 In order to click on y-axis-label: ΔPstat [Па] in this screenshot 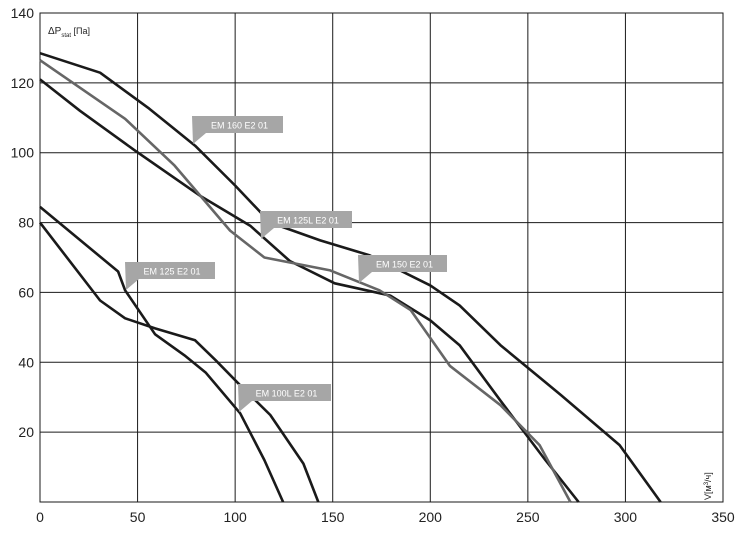, I will do `click(69, 32)`.